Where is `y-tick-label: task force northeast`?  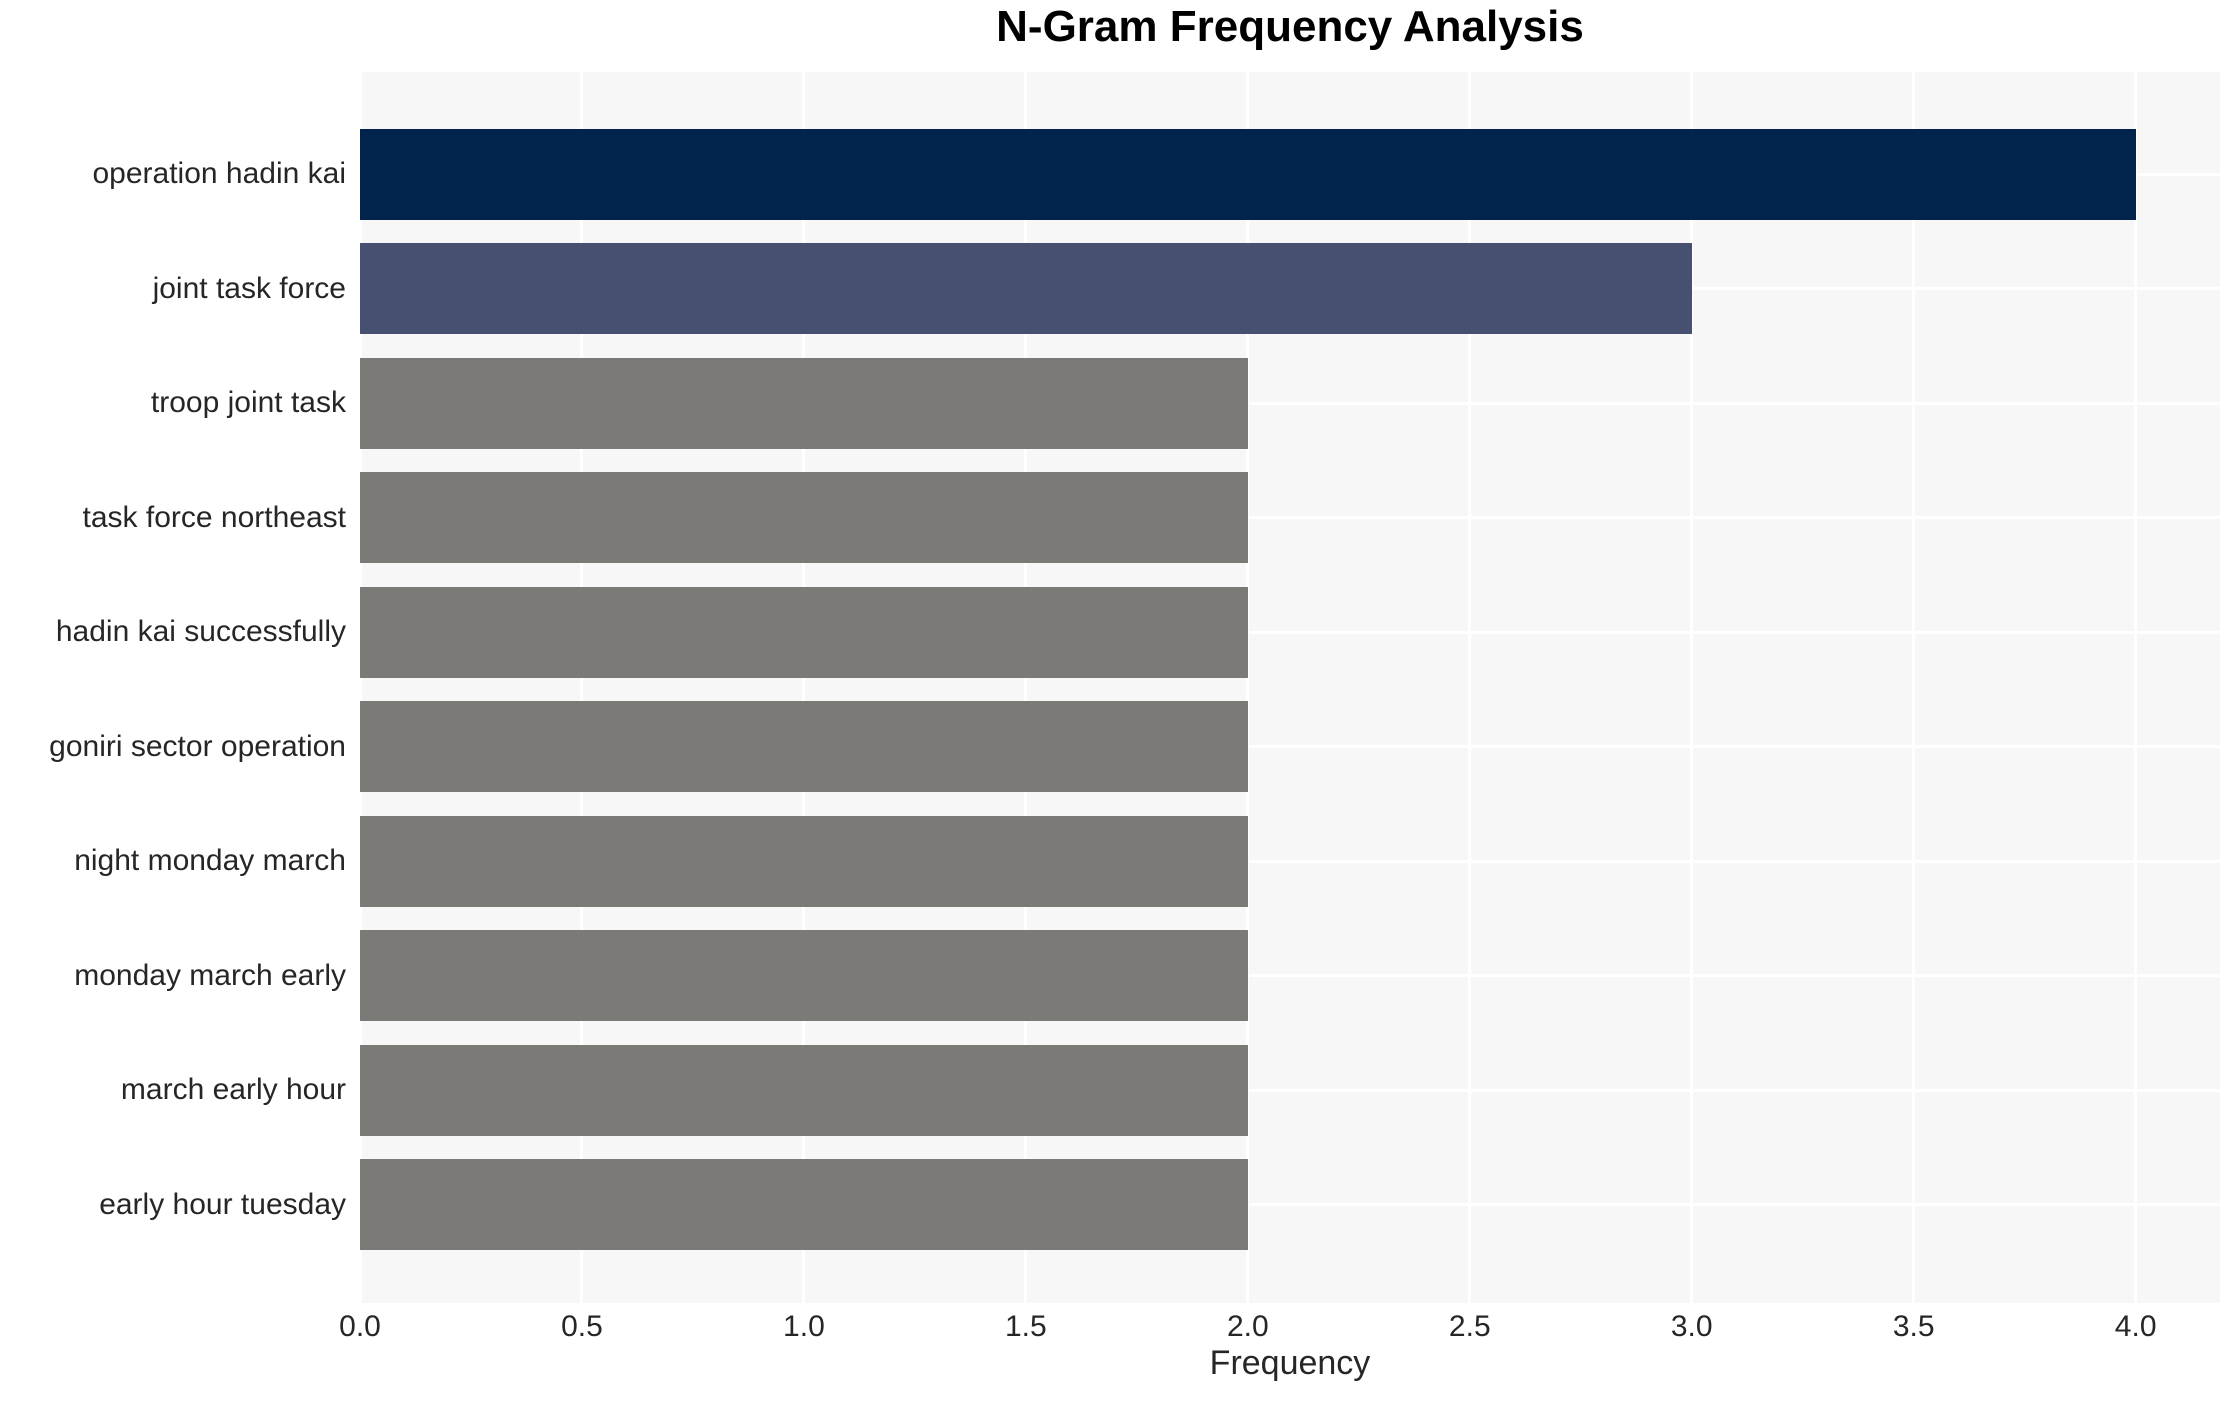 y-tick-label: task force northeast is located at coordinates (214, 517).